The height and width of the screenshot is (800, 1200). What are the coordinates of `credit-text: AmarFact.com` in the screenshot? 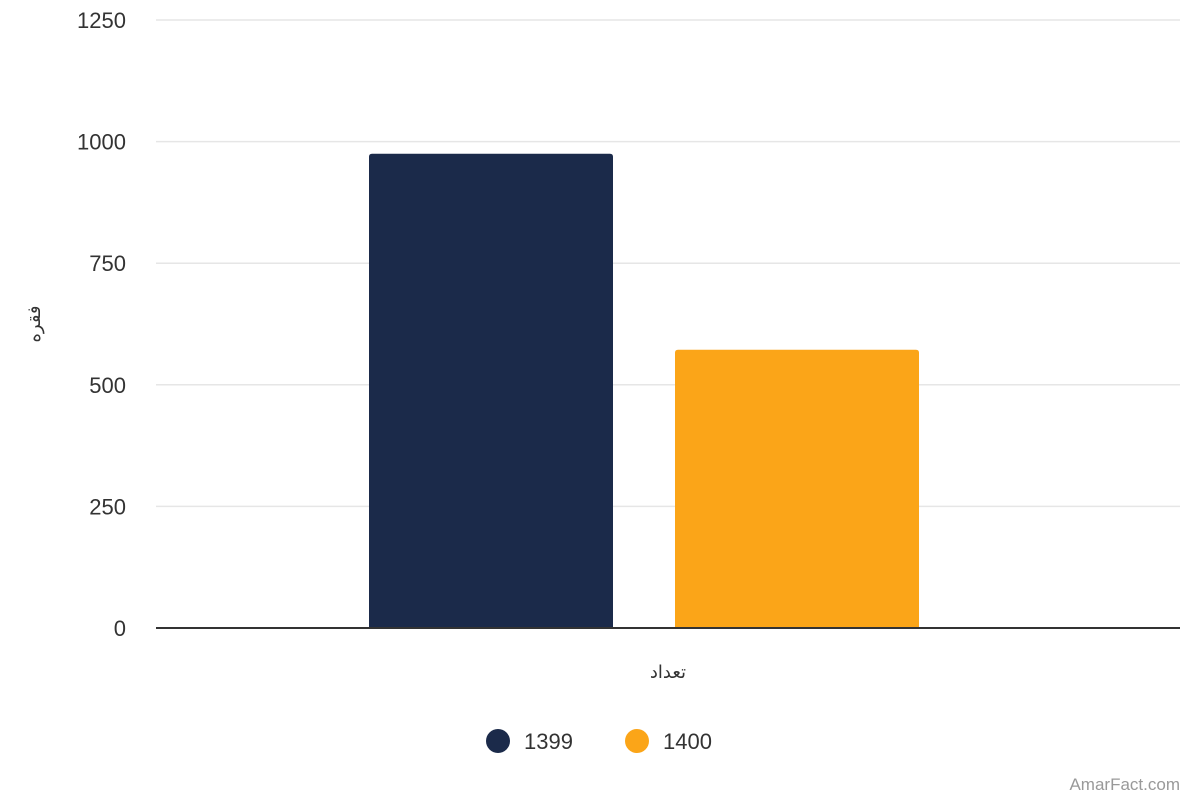 It's located at (1124, 784).